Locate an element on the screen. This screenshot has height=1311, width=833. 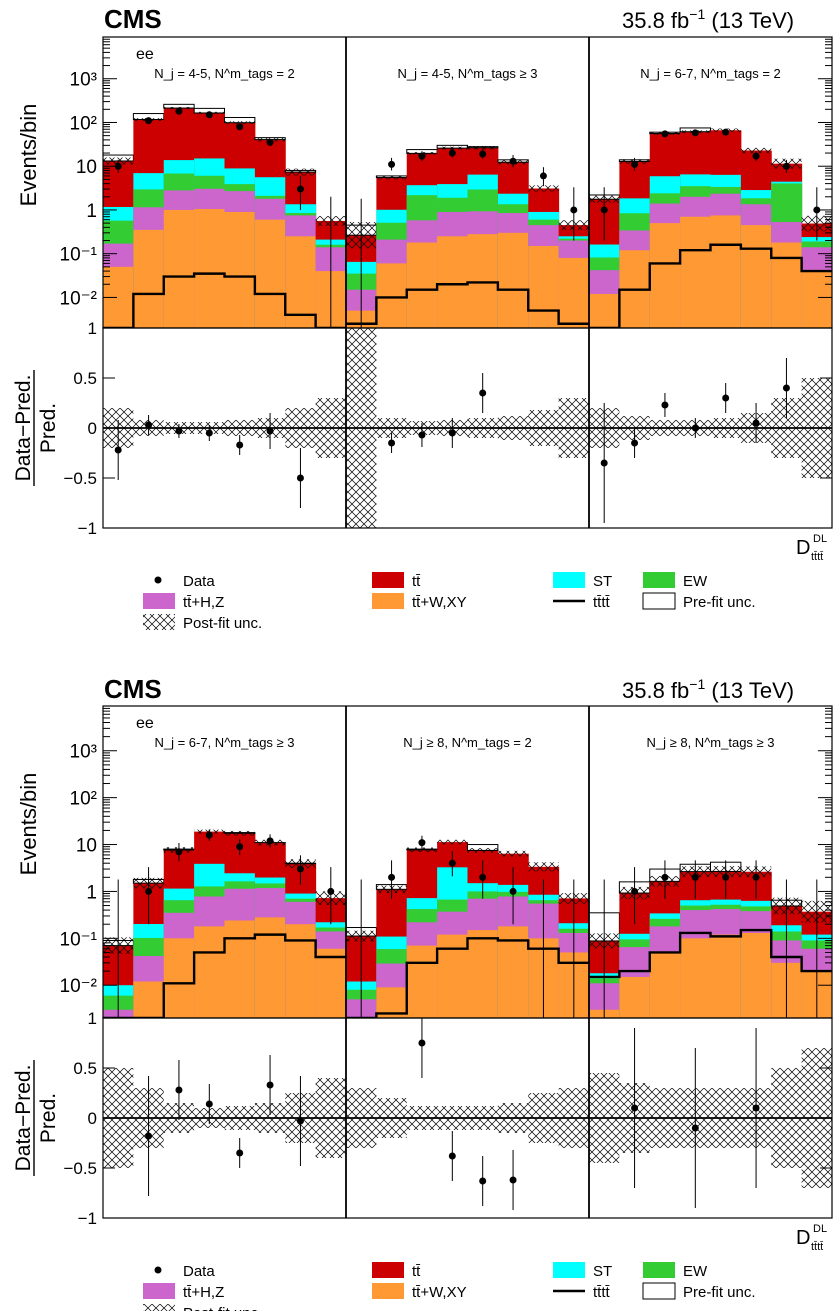
plot-area is located at coordinates (467, 923).